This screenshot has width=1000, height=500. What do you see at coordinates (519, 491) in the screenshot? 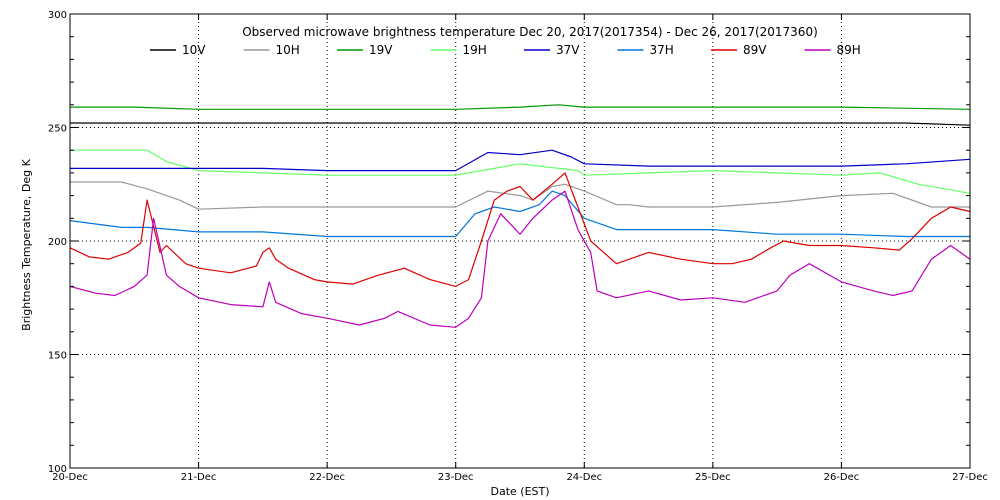
I see `x-axis-title: Date (EST)` at bounding box center [519, 491].